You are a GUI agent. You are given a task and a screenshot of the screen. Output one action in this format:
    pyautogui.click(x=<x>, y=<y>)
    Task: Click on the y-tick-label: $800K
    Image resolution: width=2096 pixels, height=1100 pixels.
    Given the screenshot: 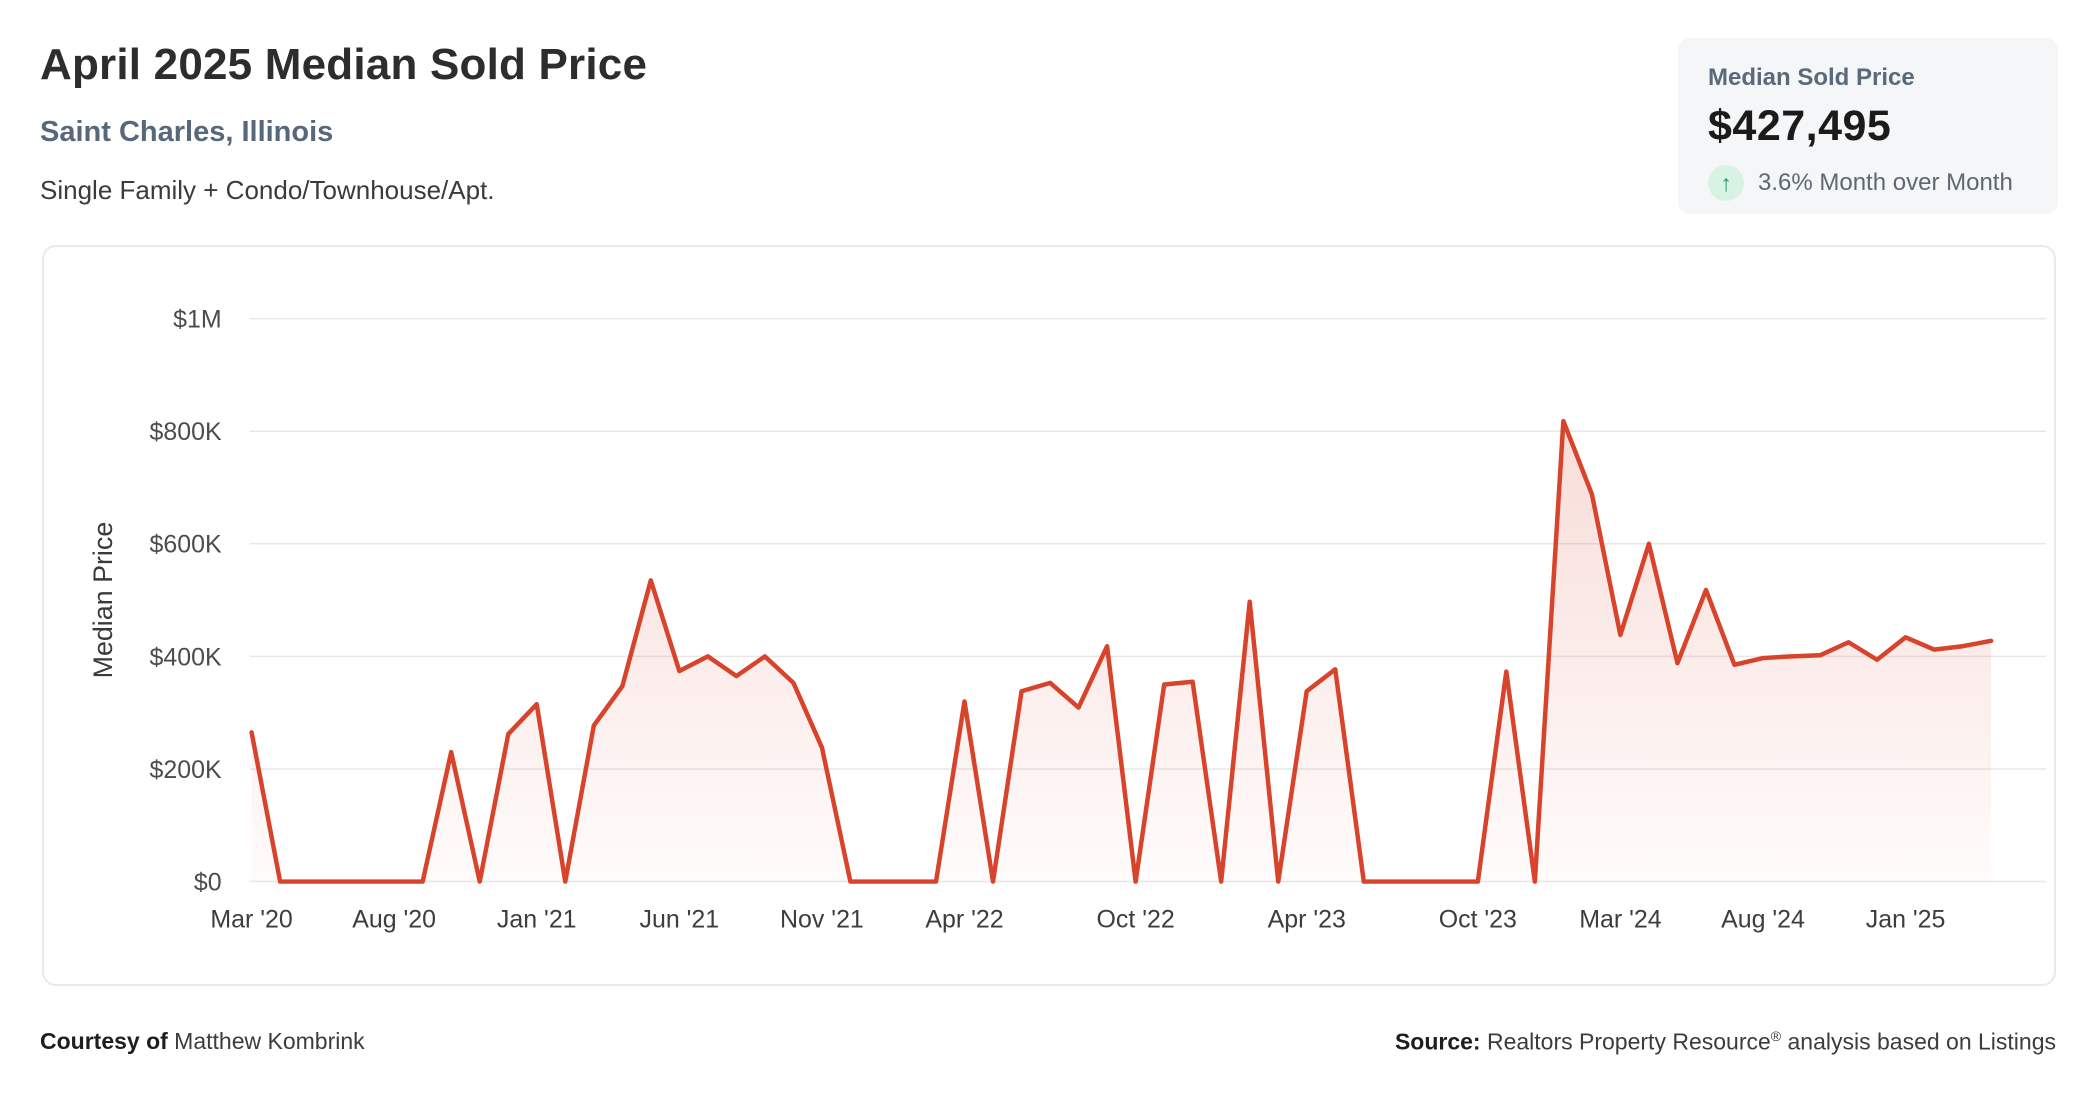 What is the action you would take?
    pyautogui.click(x=186, y=432)
    